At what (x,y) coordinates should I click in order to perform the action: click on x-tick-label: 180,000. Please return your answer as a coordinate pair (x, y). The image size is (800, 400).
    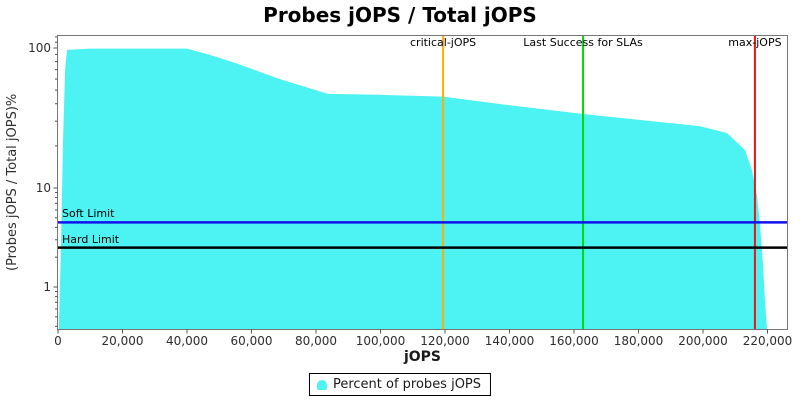
    Looking at the image, I should click on (638, 341).